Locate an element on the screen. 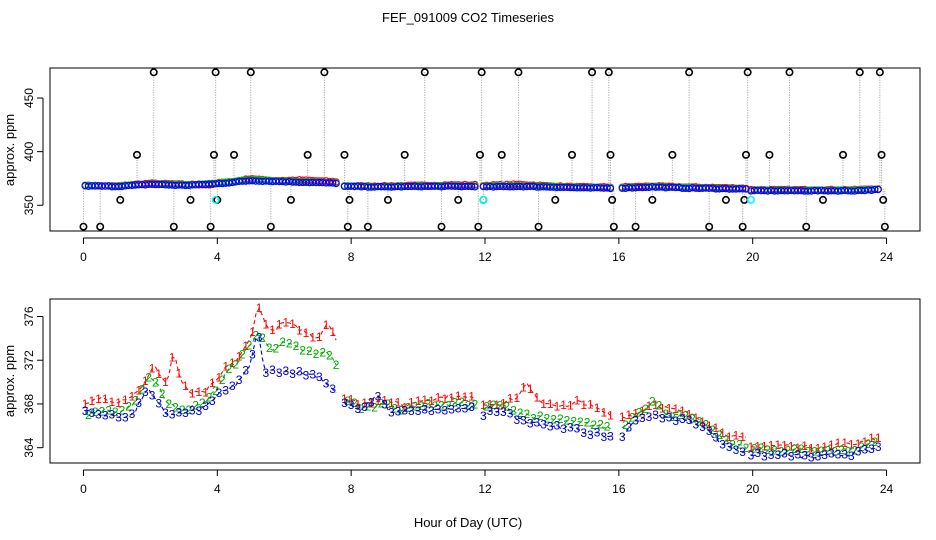 The image size is (936, 540). bottom-y-axis-label: approx. ppm is located at coordinates (9, 381).